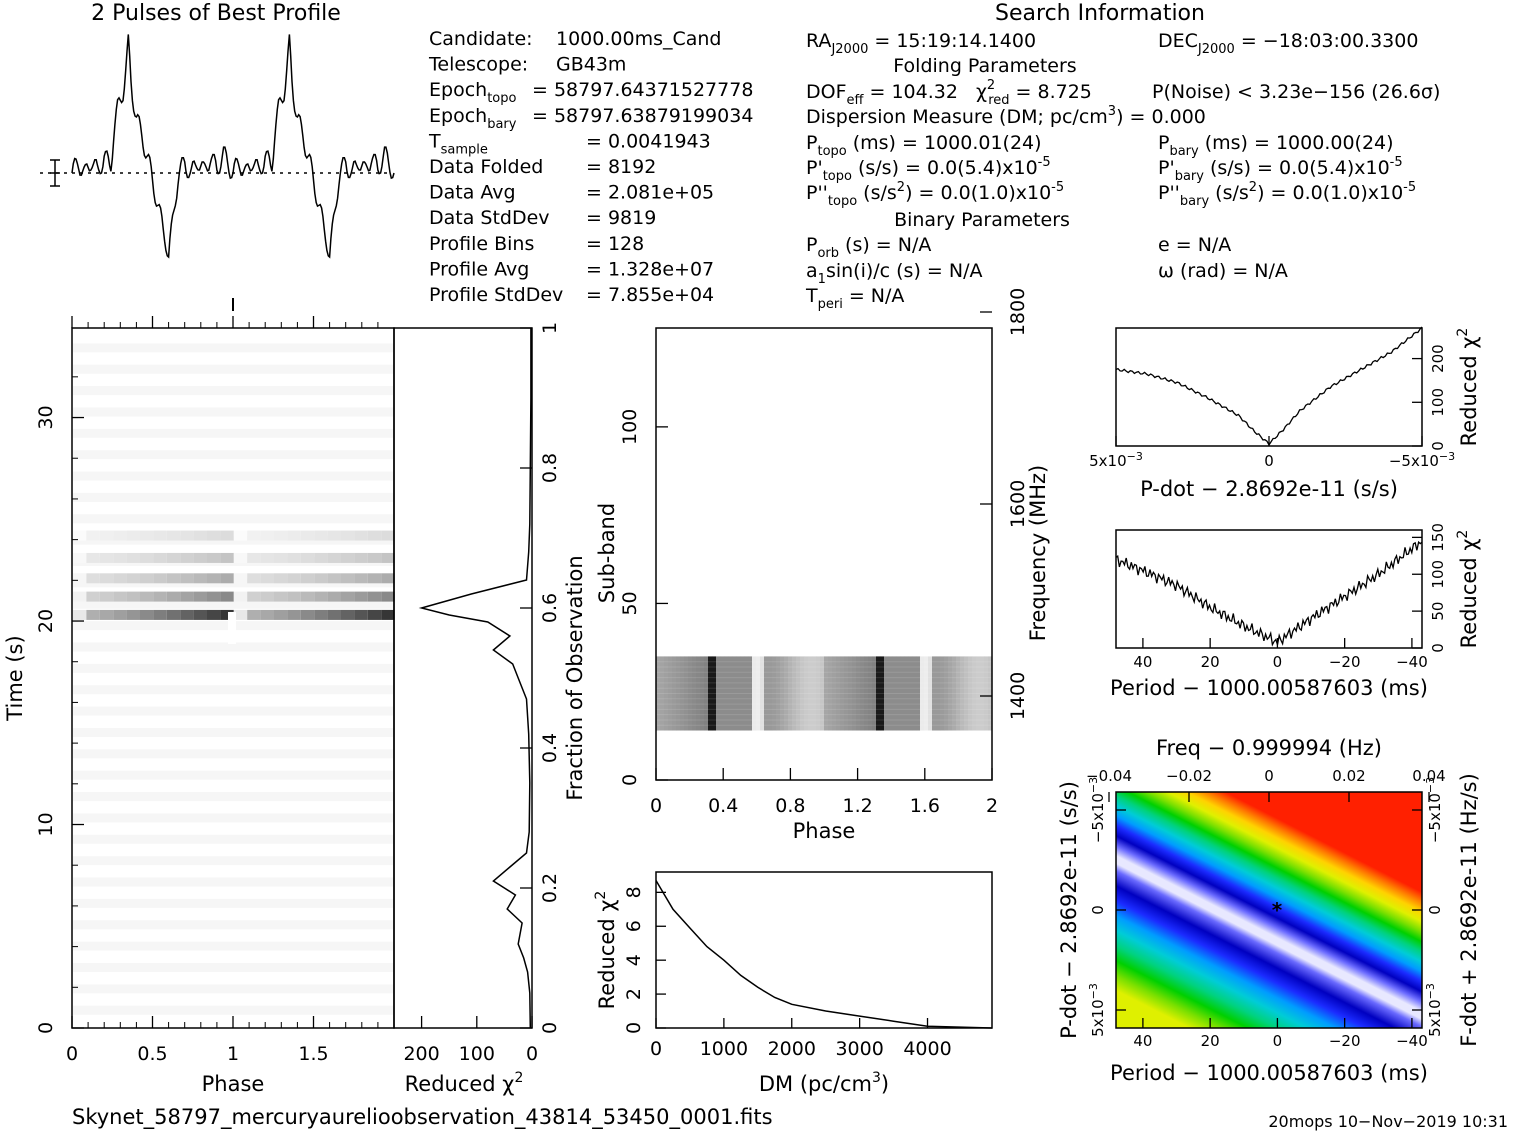 This screenshot has height=1133, width=1513. I want to click on subband-xtick: 0.8, so click(790, 806).